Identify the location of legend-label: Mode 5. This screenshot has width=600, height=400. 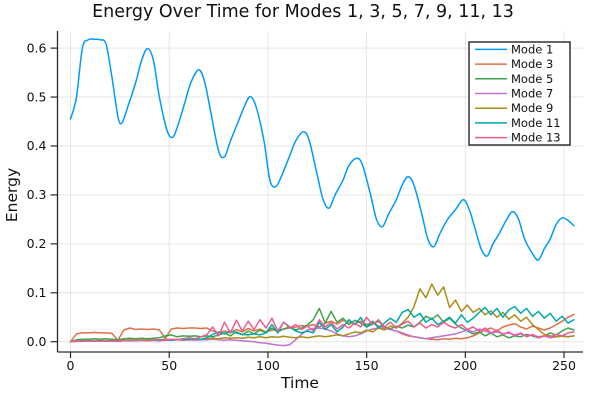
(532, 79).